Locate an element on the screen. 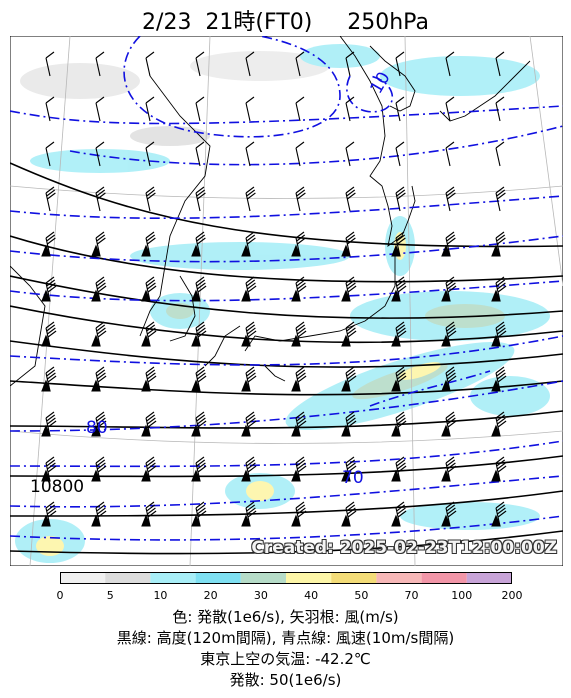 The height and width of the screenshot is (698, 571). colorbar-tick-label: 50 is located at coordinates (361, 595).